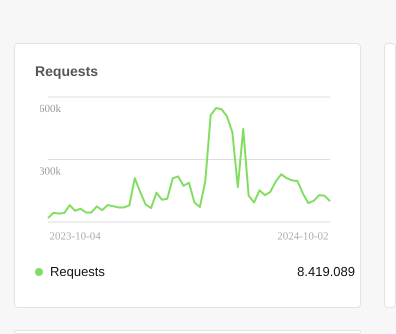 The image size is (396, 334). I want to click on chart-title: Requests, so click(66, 71).